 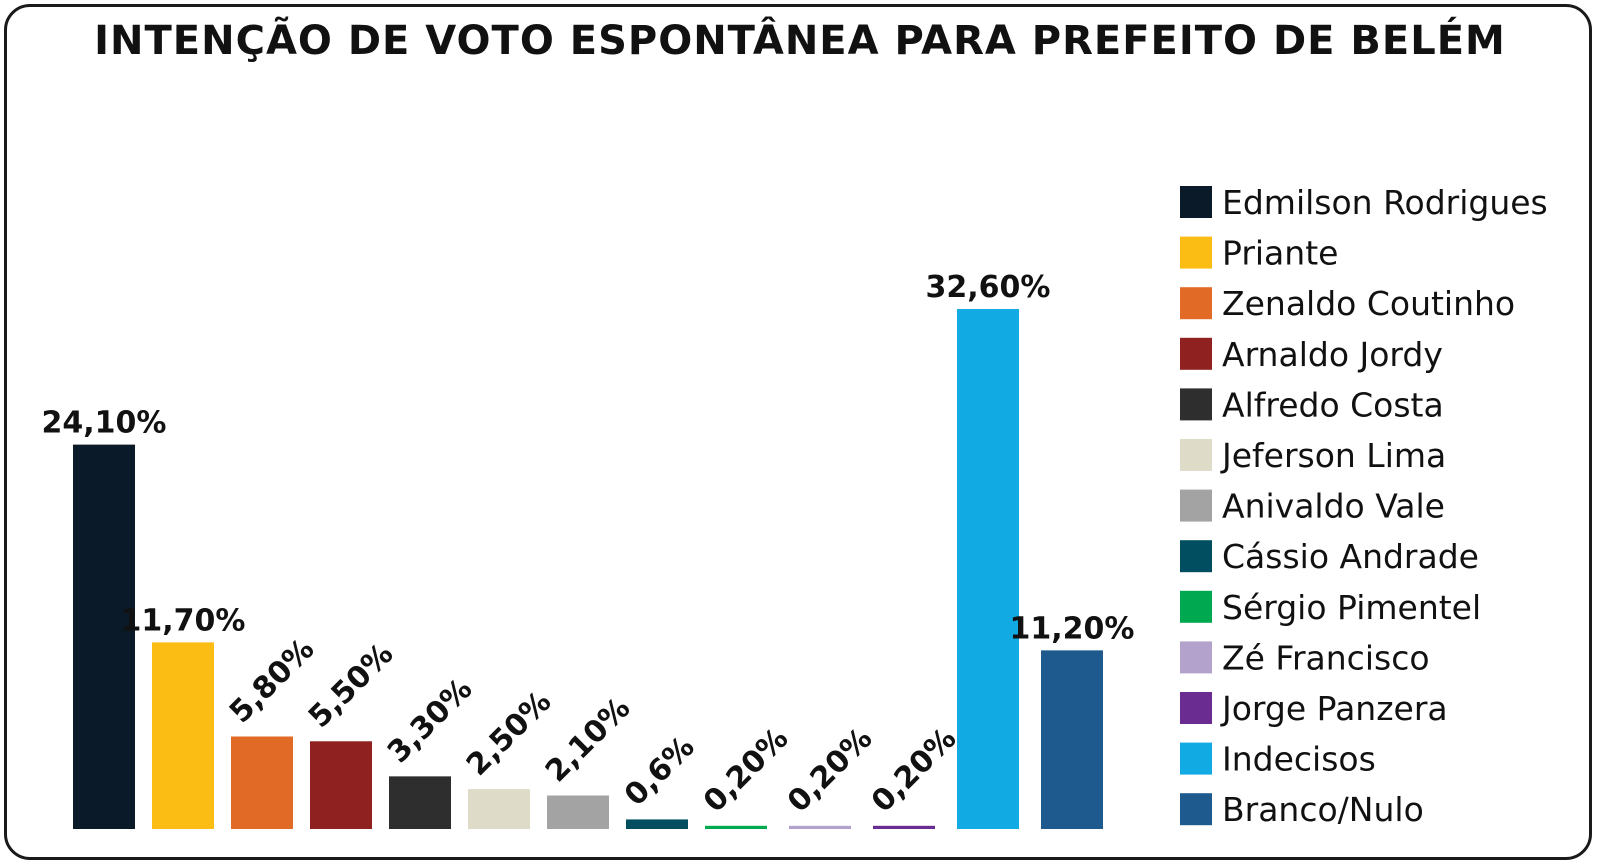 What do you see at coordinates (1333, 404) in the screenshot?
I see `legend-label: Alfredo Costa` at bounding box center [1333, 404].